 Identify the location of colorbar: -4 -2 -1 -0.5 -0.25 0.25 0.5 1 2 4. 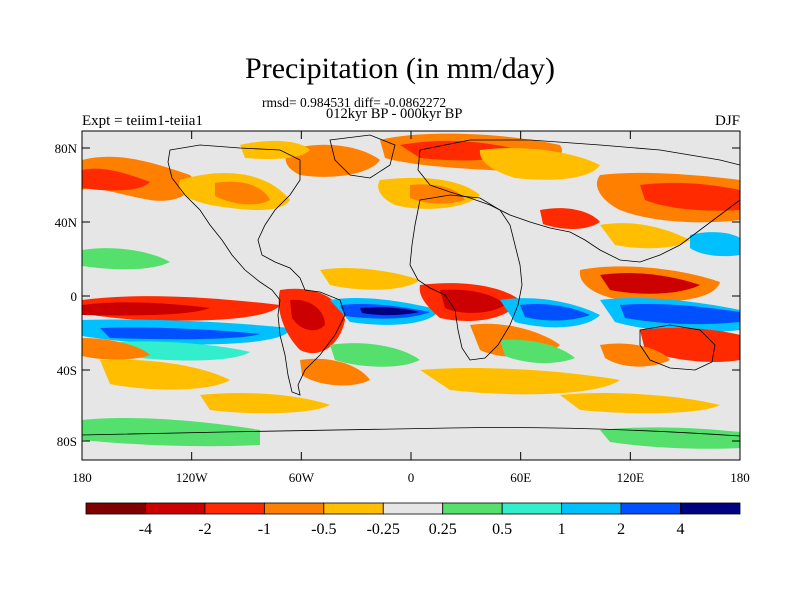
(413, 520).